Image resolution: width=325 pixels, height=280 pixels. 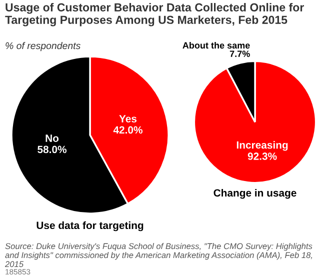 I want to click on source-note: Source: Duke University's Fuqua School of Business, "The CMO Survey: Highlights and Insights" commissioned by the American Marketing Association (AMA), Feb 18, 2015, so click(x=158, y=255).